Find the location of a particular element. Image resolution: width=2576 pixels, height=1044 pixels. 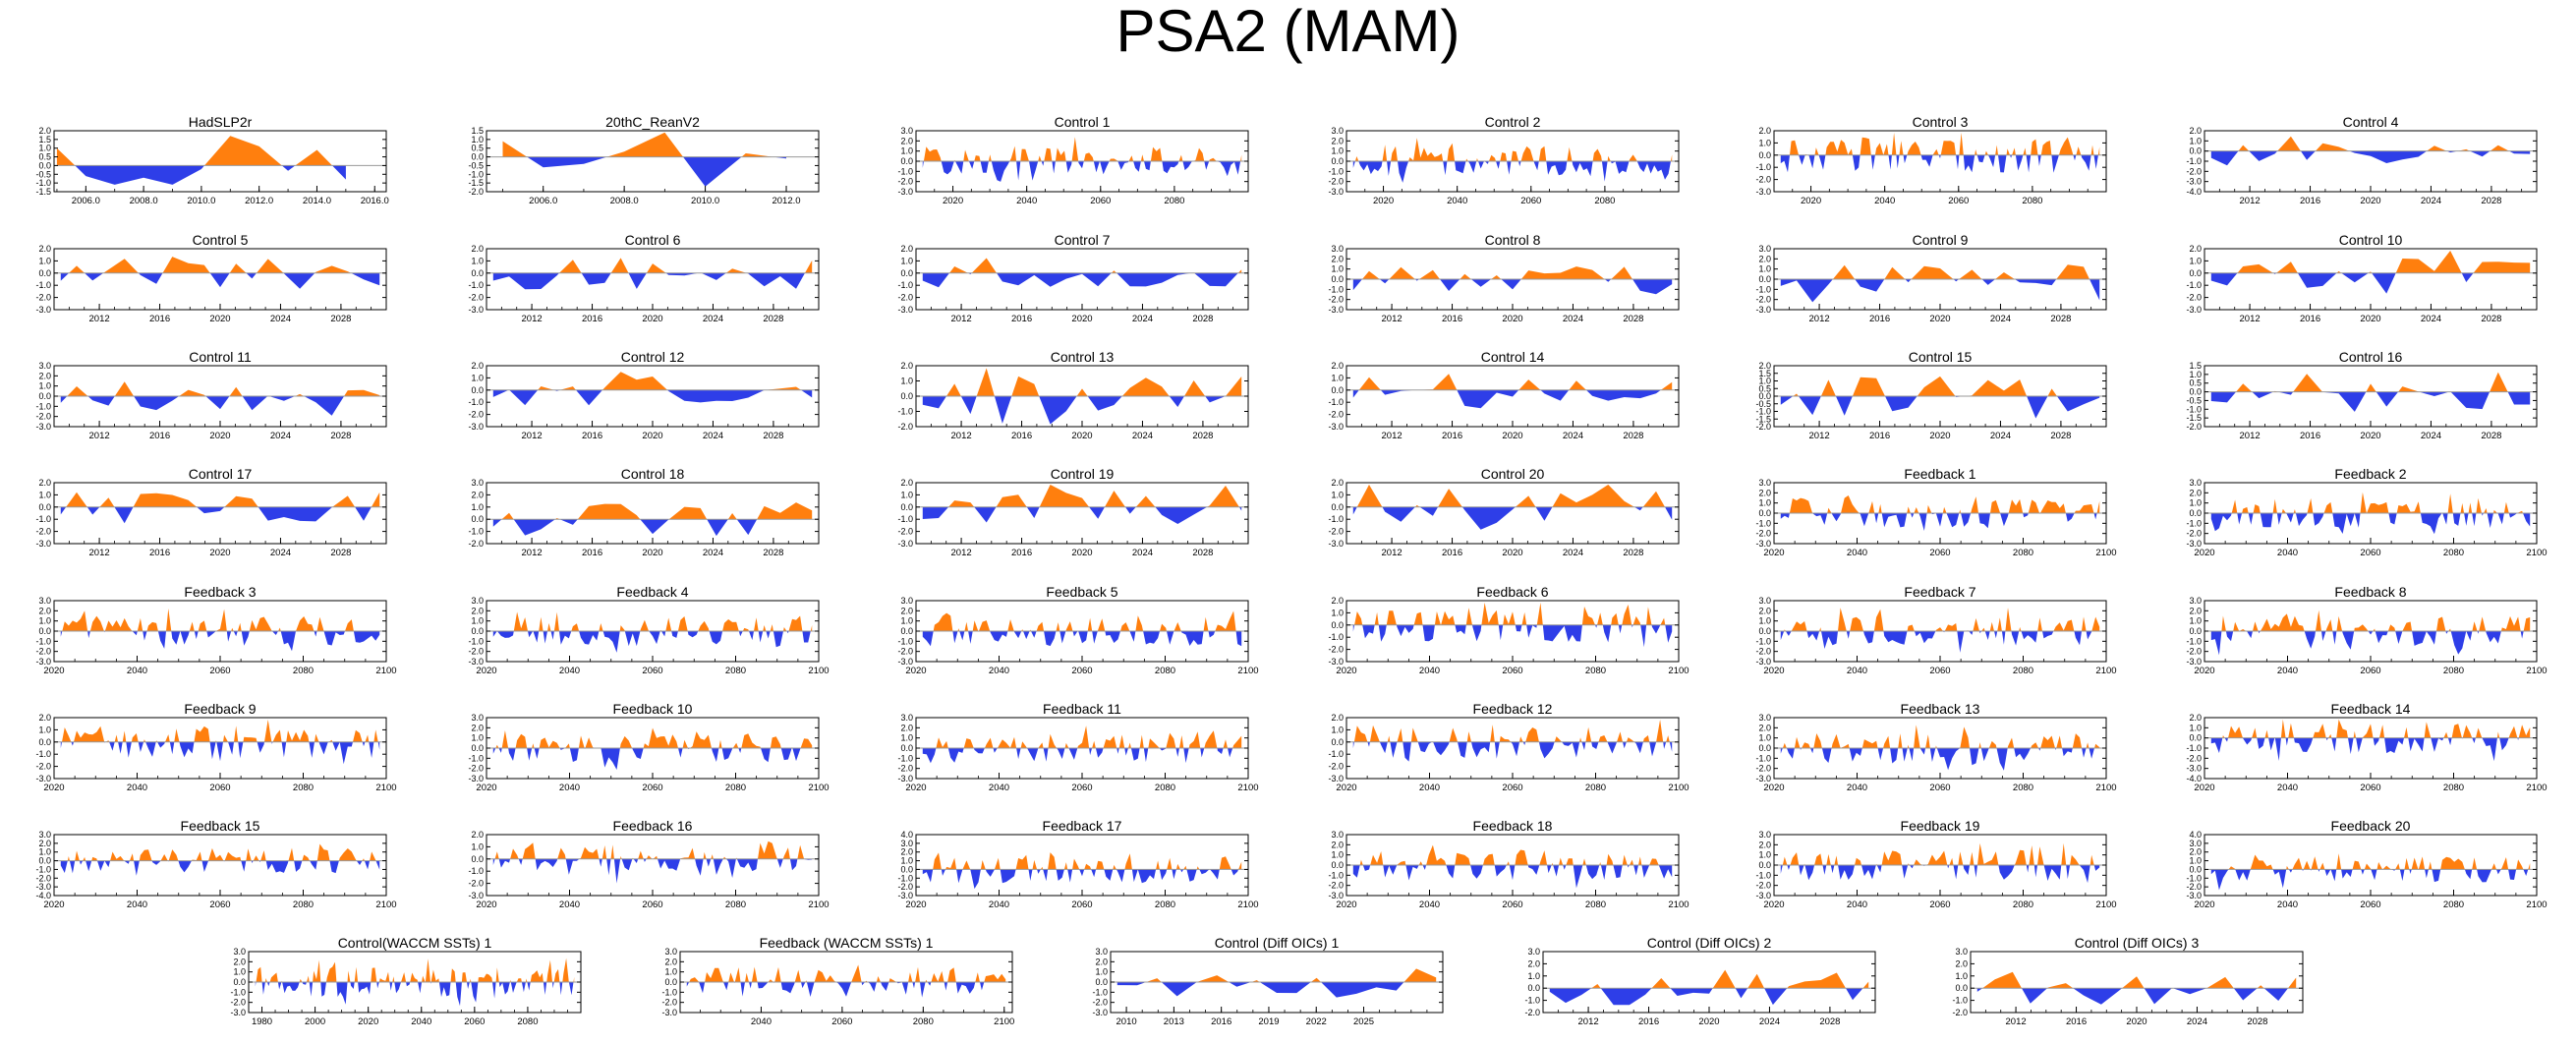

figure-title: PSA2 (MAM) is located at coordinates (1288, 32).